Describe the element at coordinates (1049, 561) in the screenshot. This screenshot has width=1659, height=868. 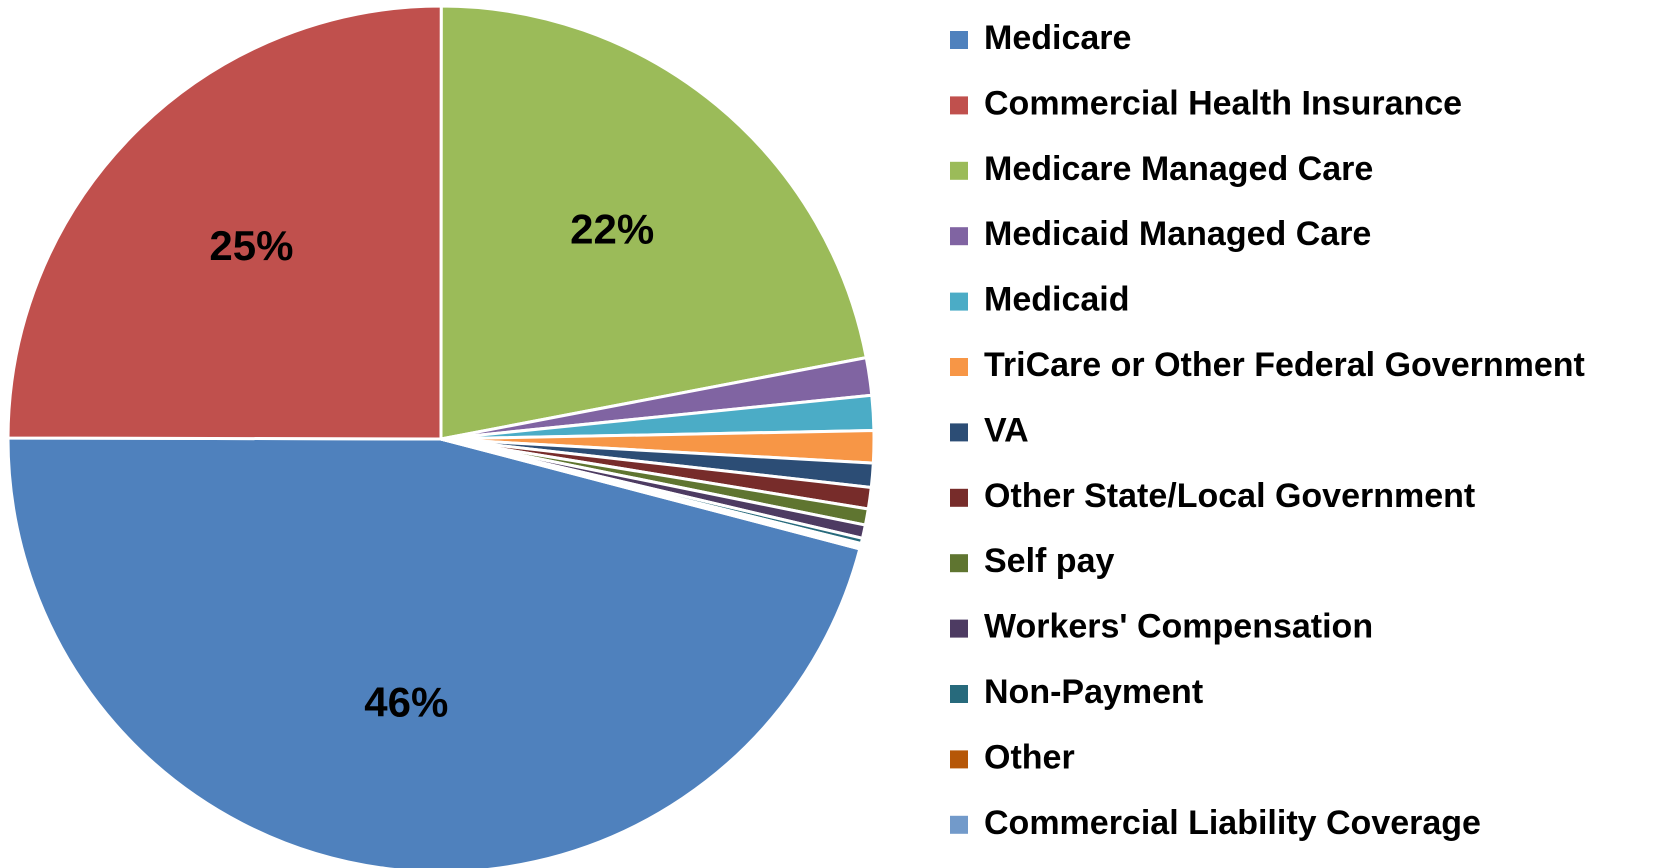
I see `legend-text: Self pay` at that location.